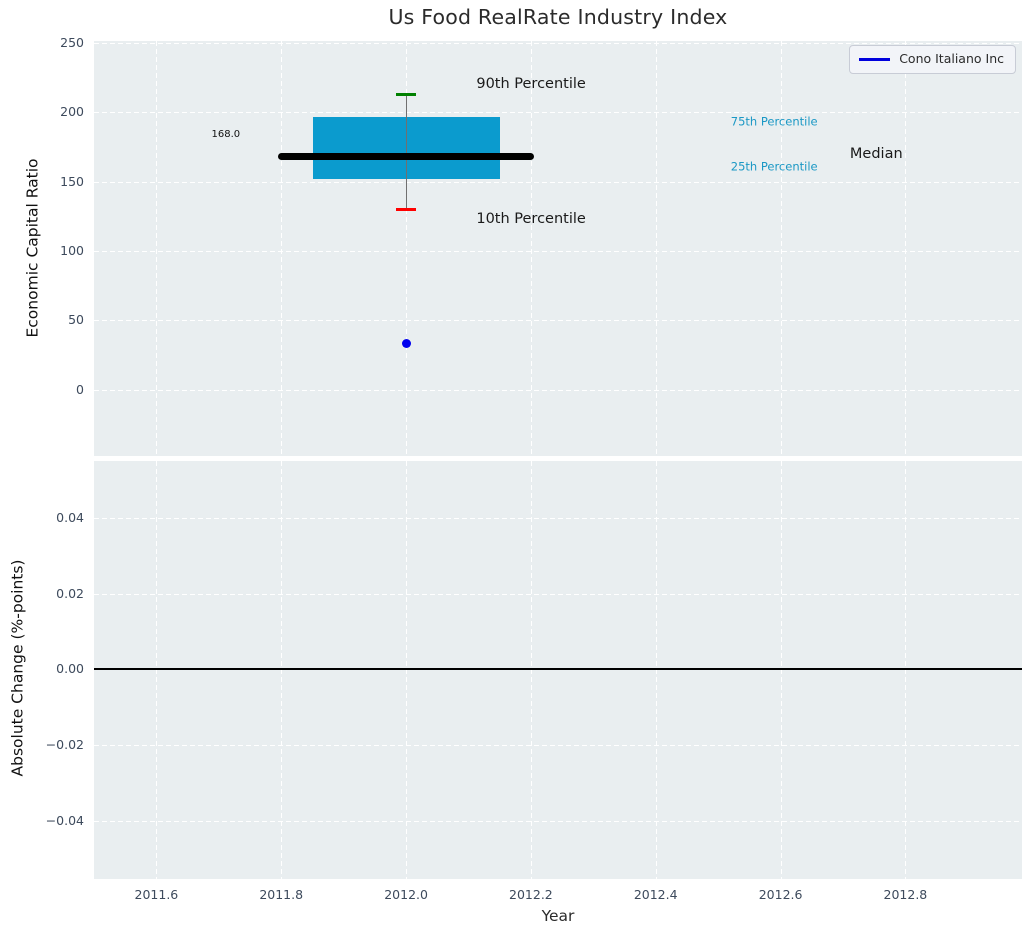  What do you see at coordinates (406, 894) in the screenshot?
I see `x-tick-label: 2012.0` at bounding box center [406, 894].